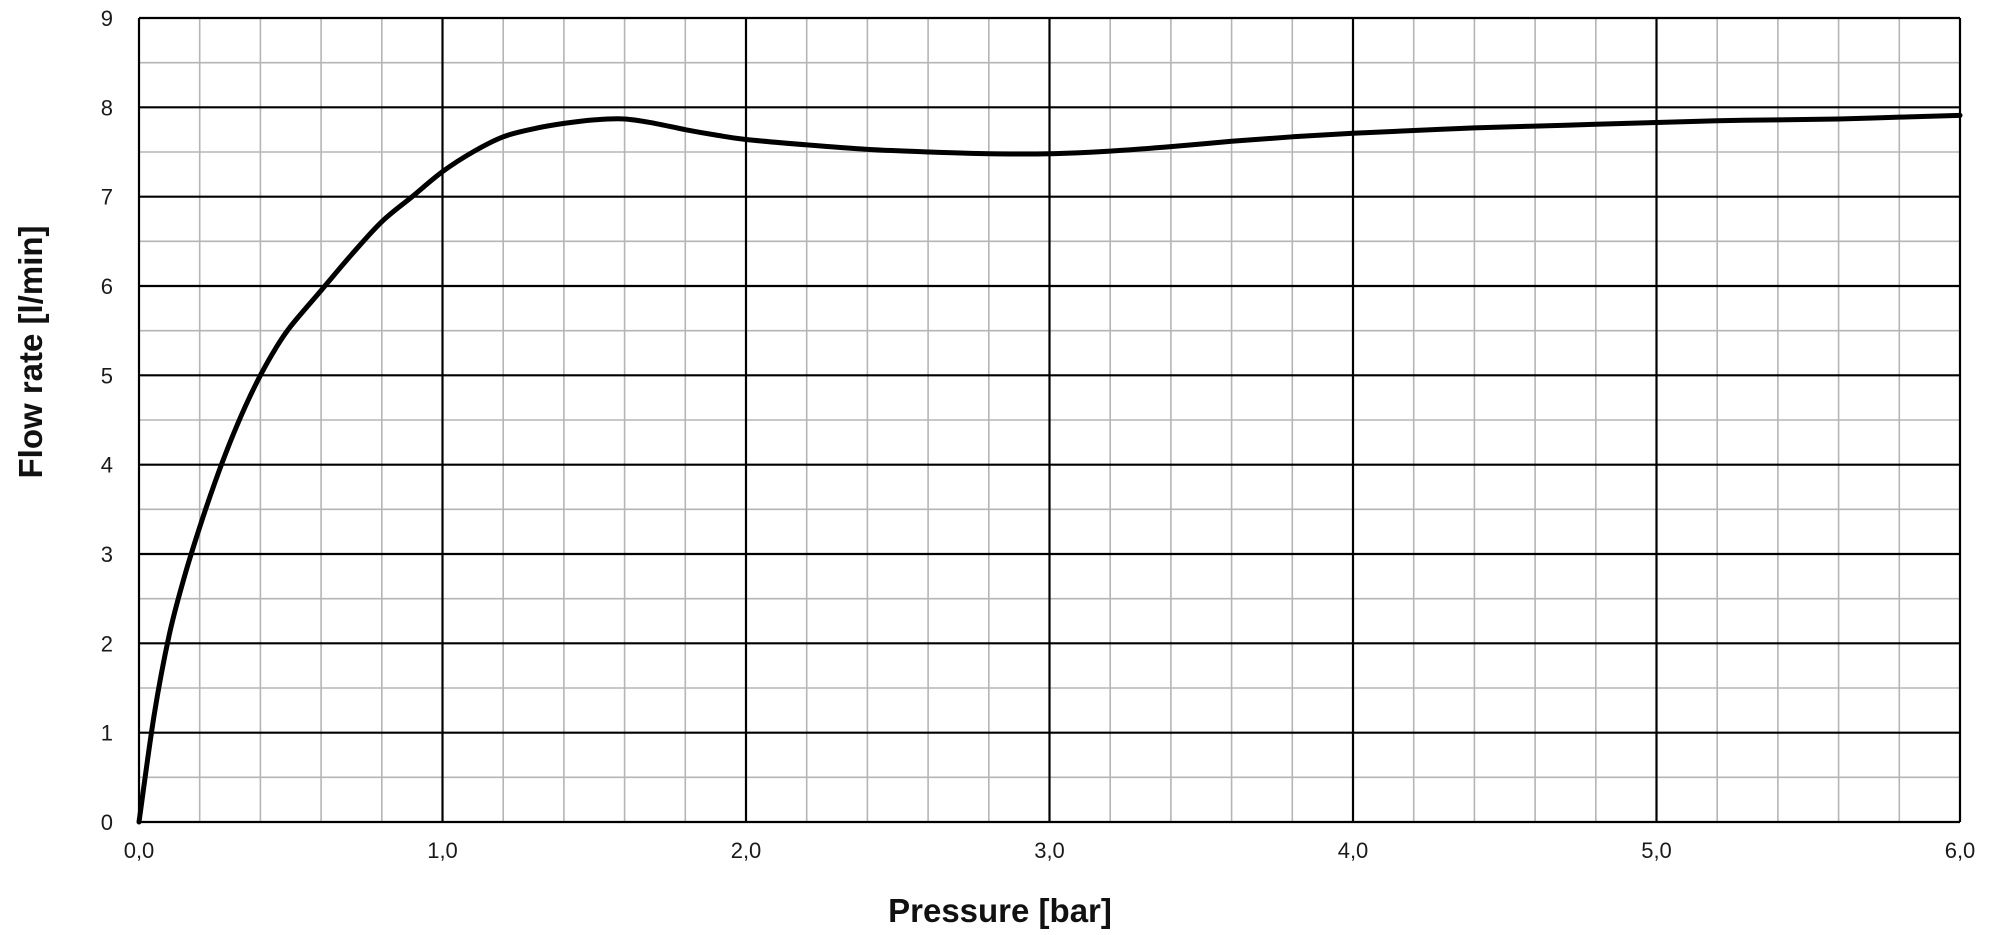  What do you see at coordinates (442, 850) in the screenshot?
I see `x-tick-label: 1,0` at bounding box center [442, 850].